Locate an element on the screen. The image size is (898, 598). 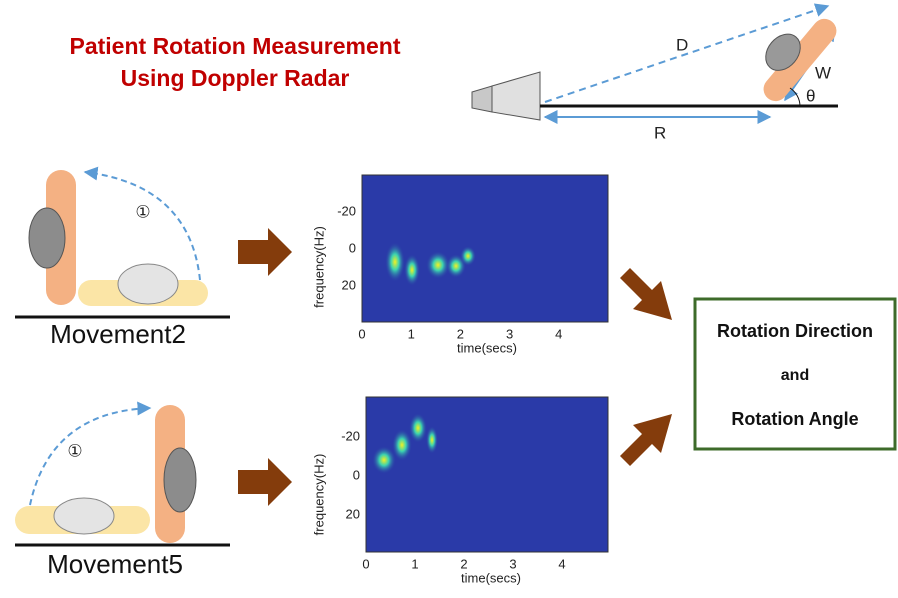
movement-label: Movement2 is located at coordinates (118, 334).